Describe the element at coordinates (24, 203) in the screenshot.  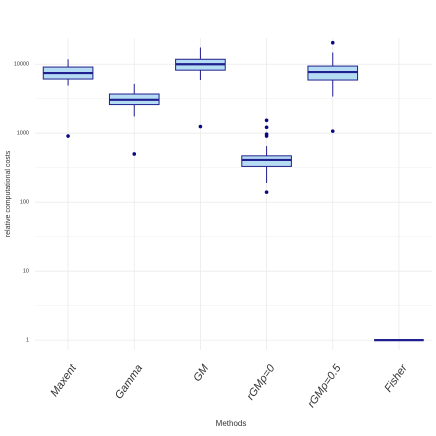
I see `y-tick-label: 100` at that location.